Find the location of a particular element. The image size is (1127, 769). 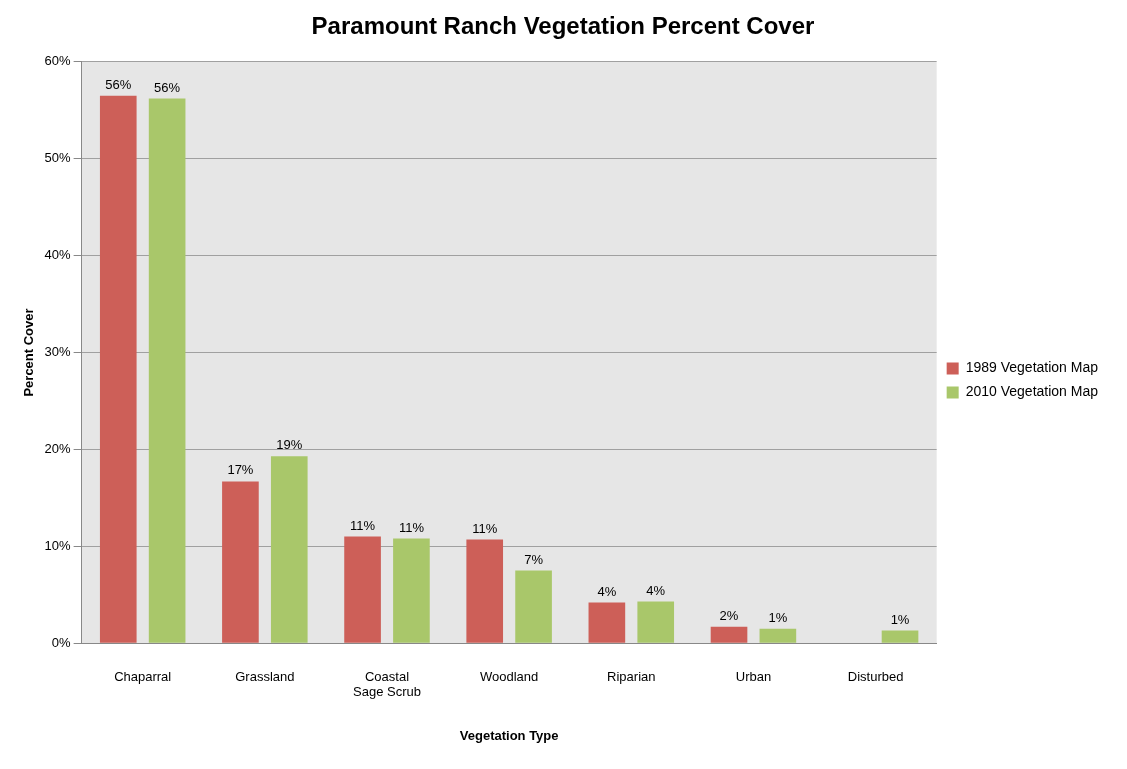

x-tick-label: Riparian is located at coordinates (631, 676).